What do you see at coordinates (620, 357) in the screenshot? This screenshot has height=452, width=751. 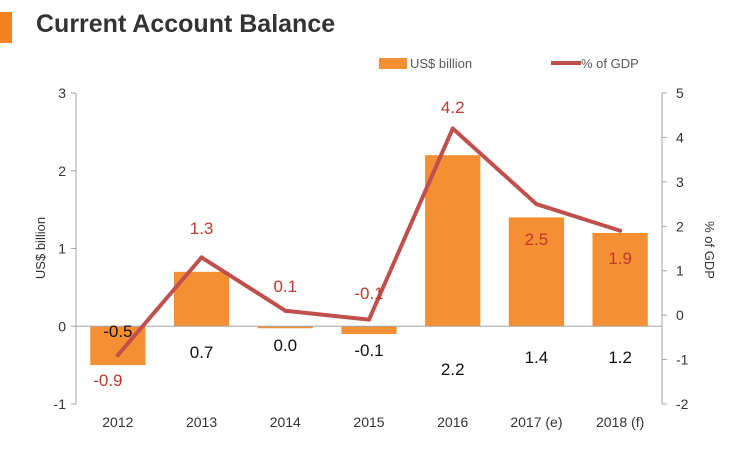 I see `bar-data-label: 1.2` at bounding box center [620, 357].